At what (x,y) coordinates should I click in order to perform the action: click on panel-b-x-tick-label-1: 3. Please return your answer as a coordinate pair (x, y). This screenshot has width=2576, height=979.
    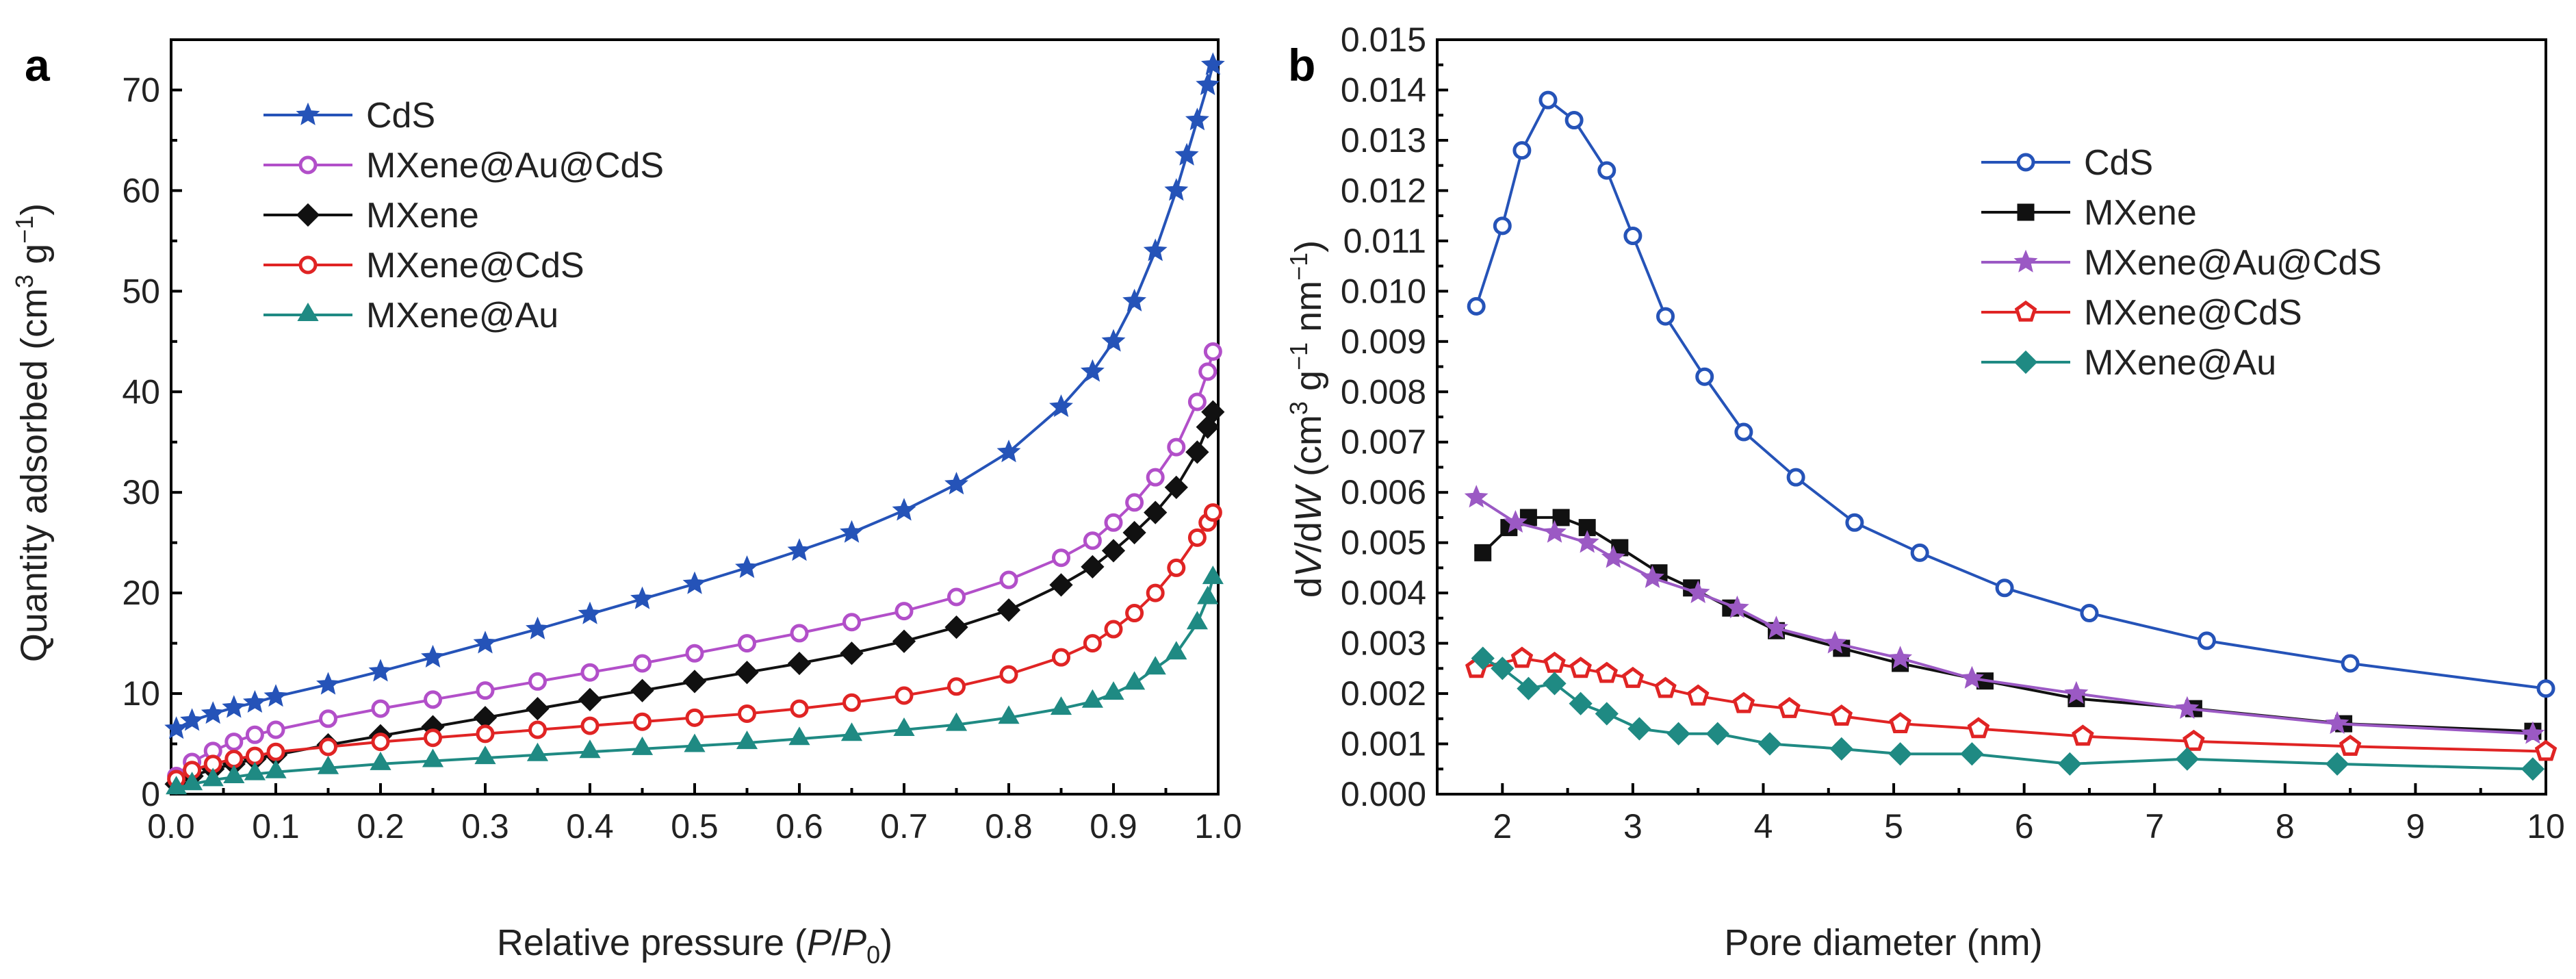
    Looking at the image, I should click on (1633, 827).